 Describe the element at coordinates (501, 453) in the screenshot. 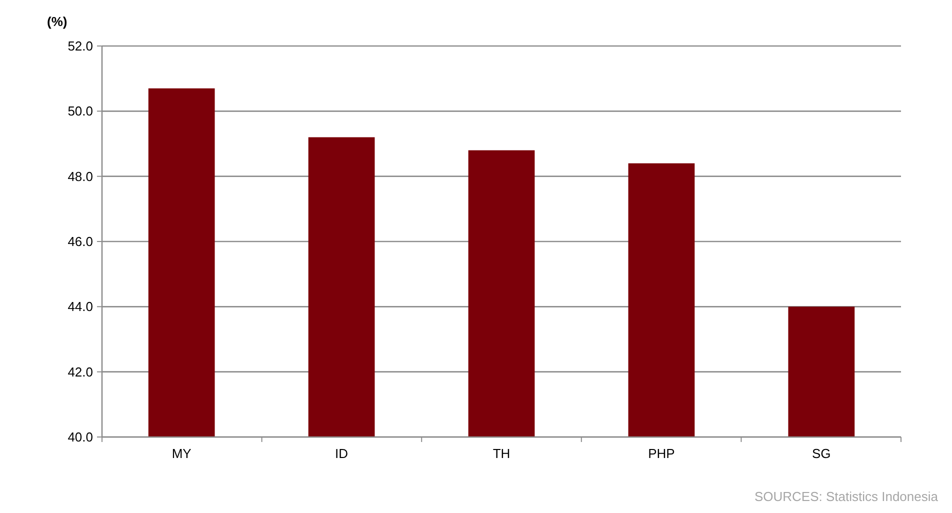

I see `x-tick-label: TH` at that location.